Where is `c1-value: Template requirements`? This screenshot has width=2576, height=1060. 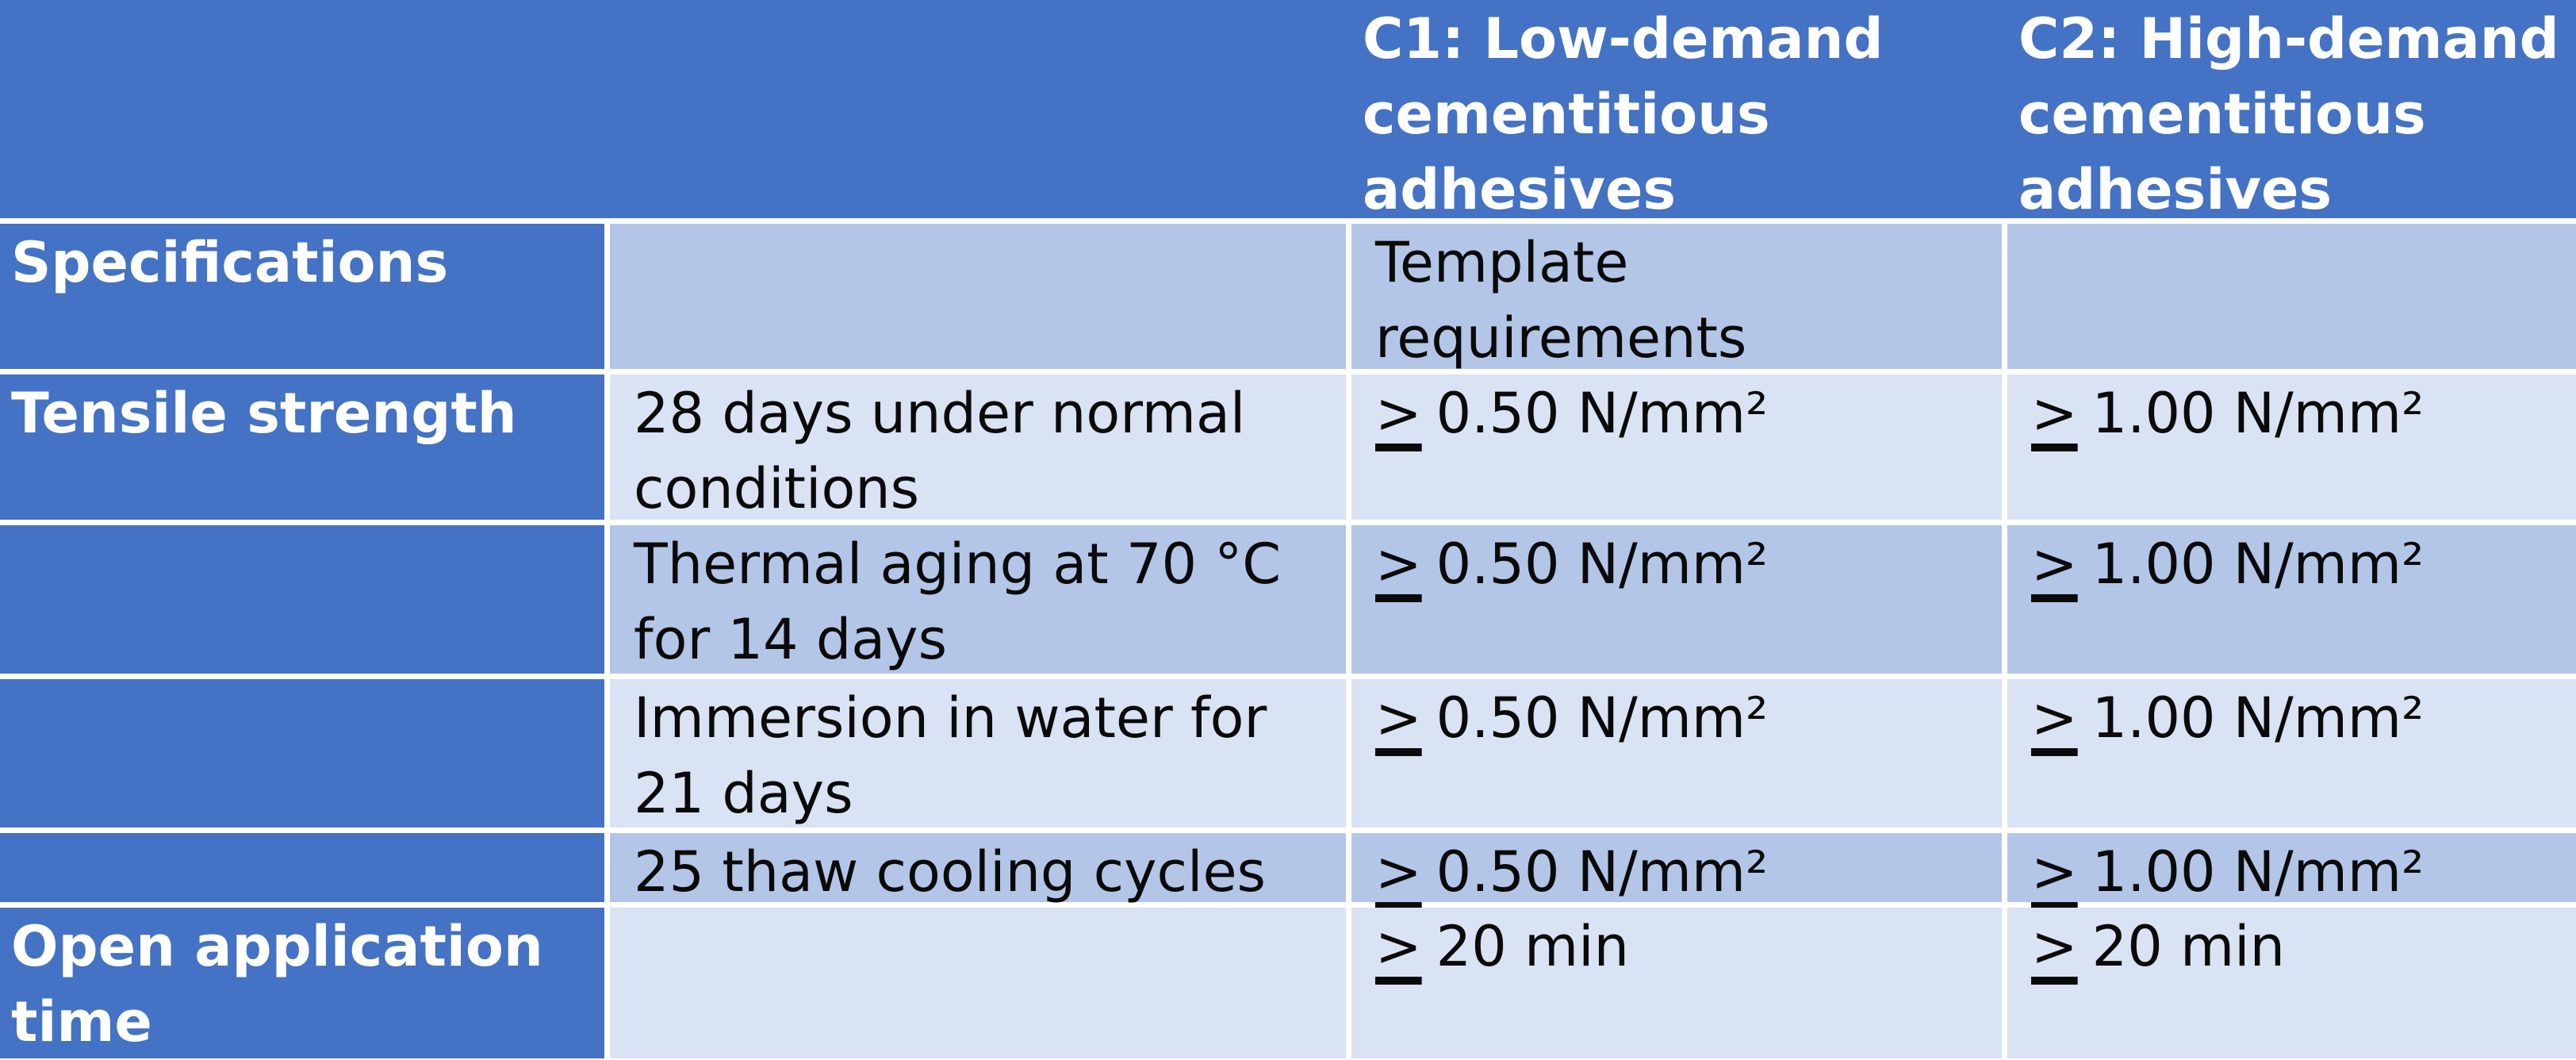
c1-value: Template requirements is located at coordinates (1561, 300).